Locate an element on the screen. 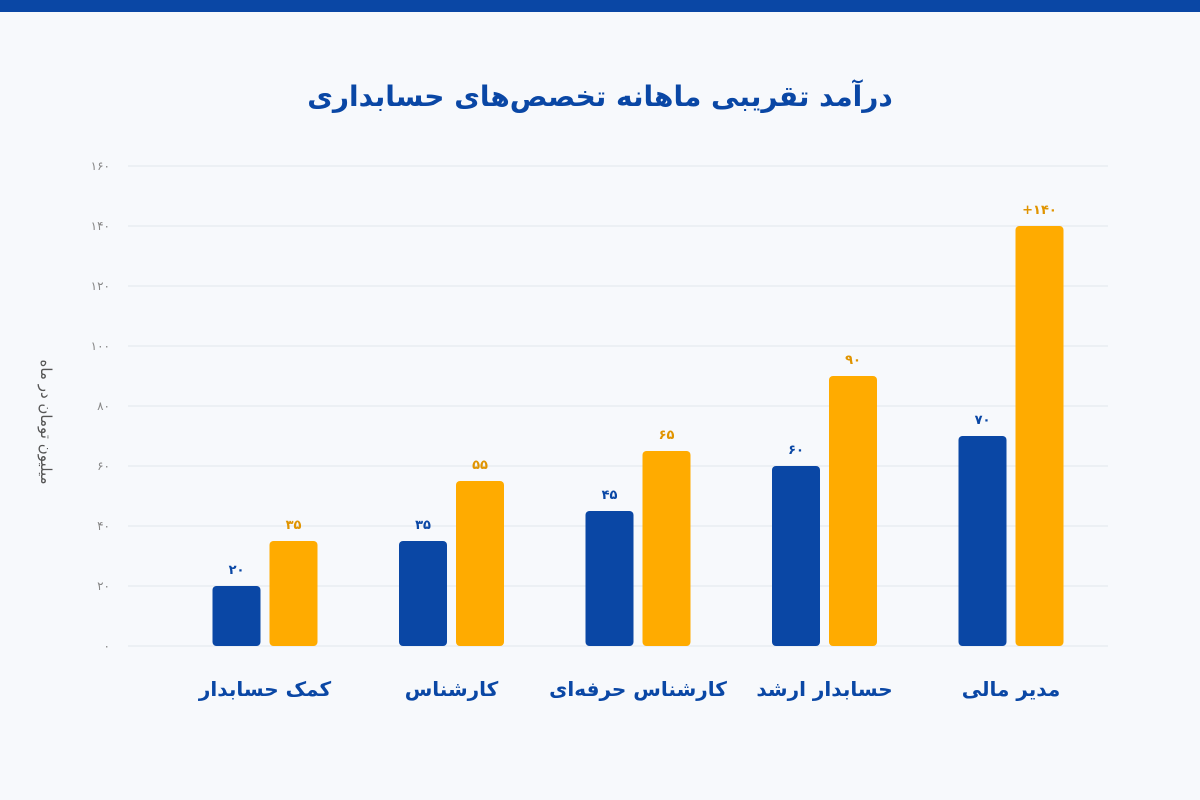 Image resolution: width=1200 pixels, height=800 pixels. category-label: کارشناس حرفه‌ای is located at coordinates (638, 689).